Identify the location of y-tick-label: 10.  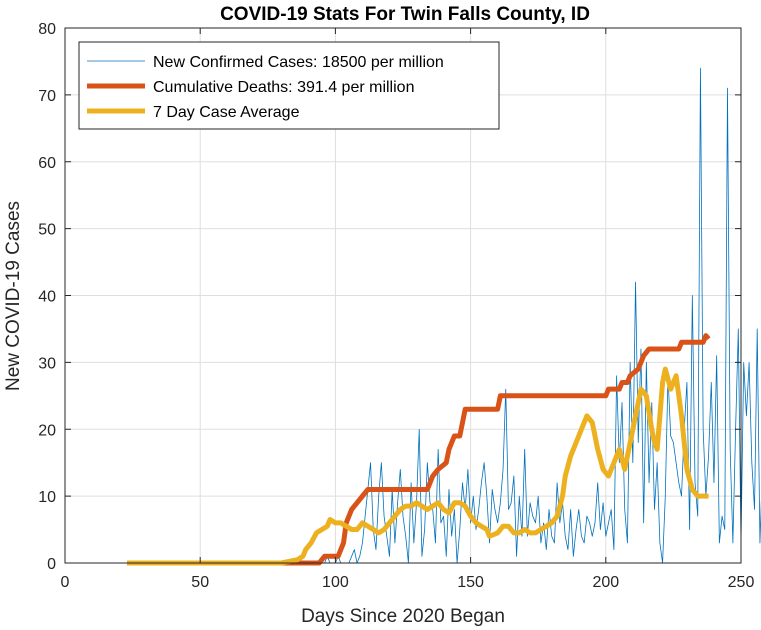
(47, 497).